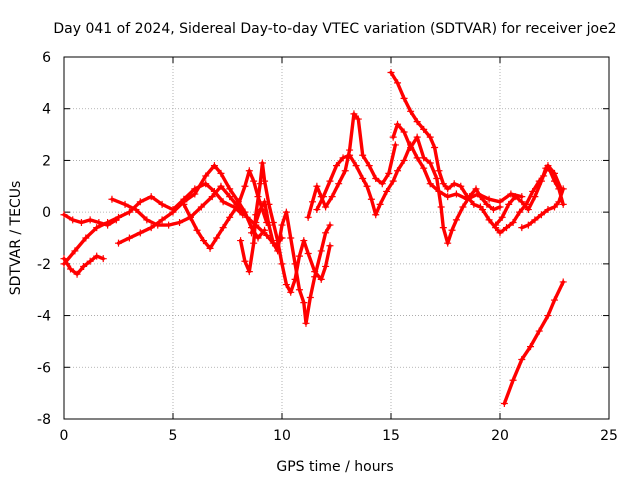 This screenshot has height=480, width=640. What do you see at coordinates (44, 317) in the screenshot?
I see `y-tick-label: -4` at bounding box center [44, 317].